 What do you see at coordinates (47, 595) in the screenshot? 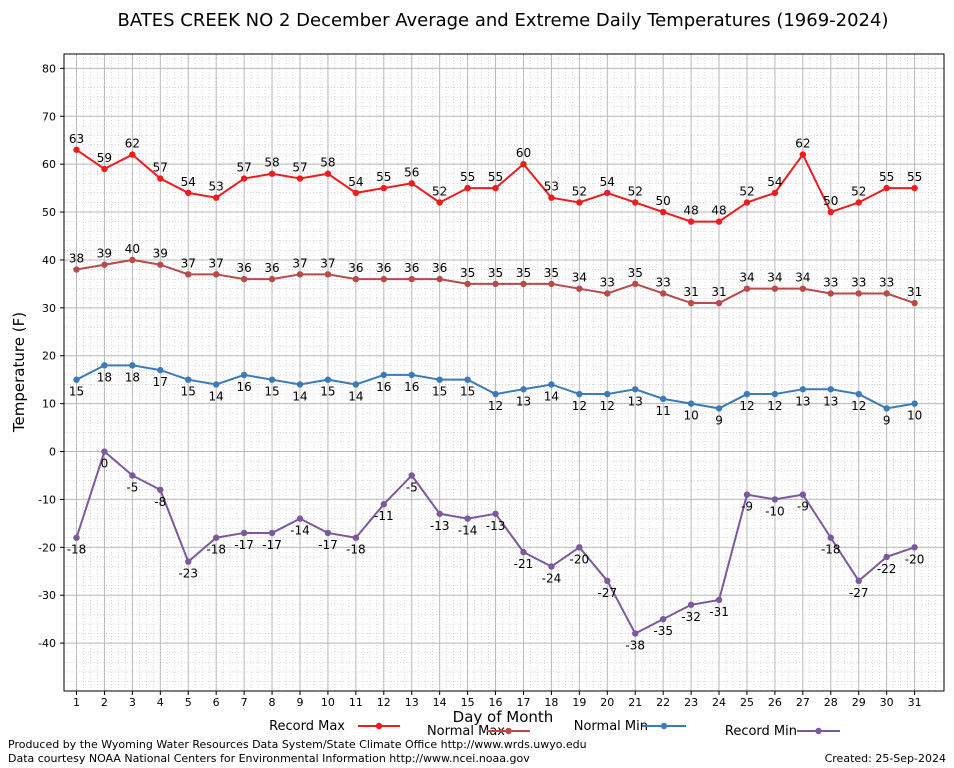
I see `y-tick-label: -30` at bounding box center [47, 595].